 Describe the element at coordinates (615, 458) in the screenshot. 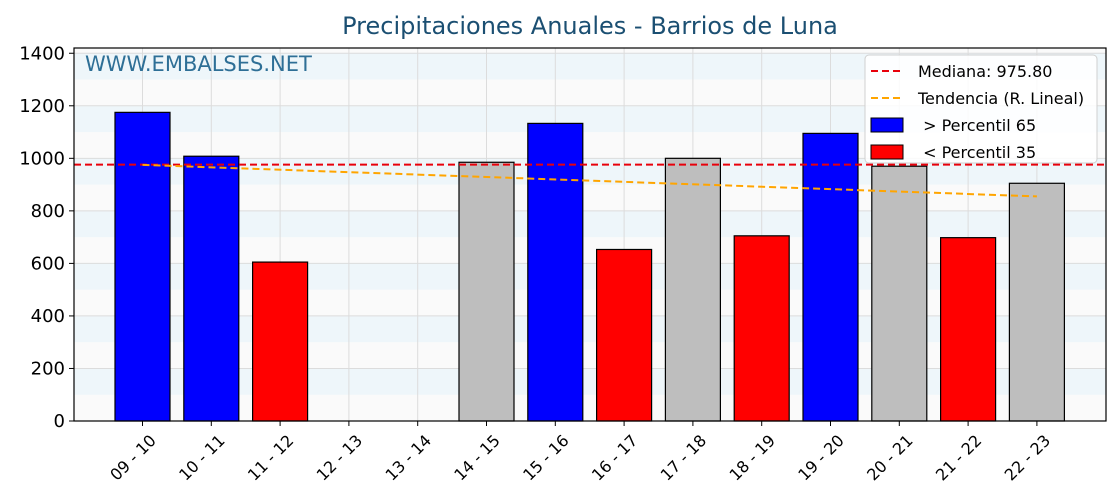

I see `x-tick-label: 16 - 17` at that location.